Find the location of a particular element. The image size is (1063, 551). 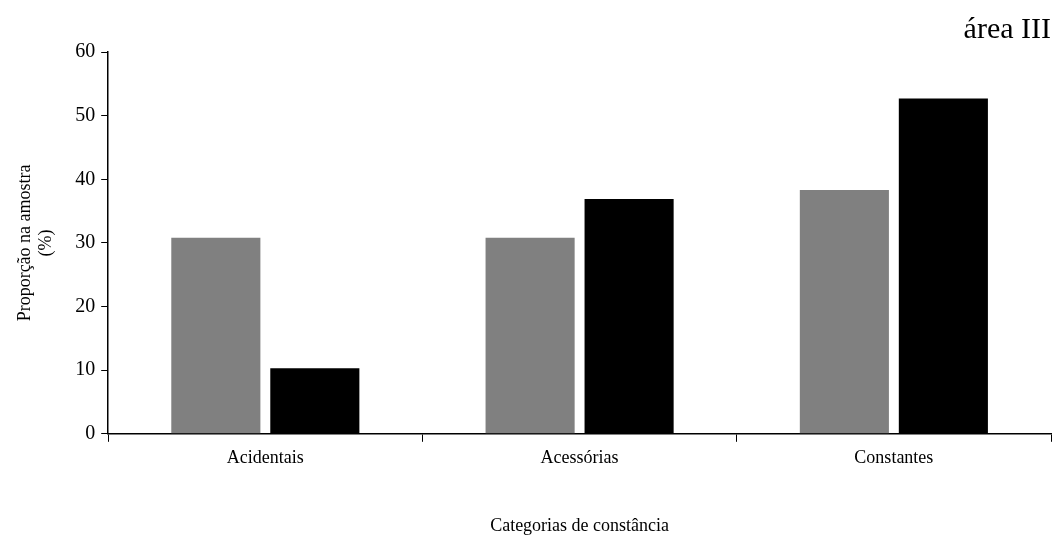

y-tick-label: 50 is located at coordinates (85, 113).